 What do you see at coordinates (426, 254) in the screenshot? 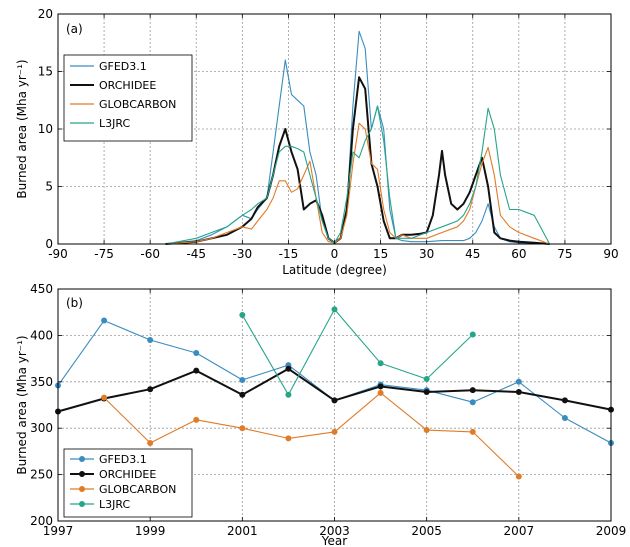
I see `x-tick-label: 30` at bounding box center [426, 254].